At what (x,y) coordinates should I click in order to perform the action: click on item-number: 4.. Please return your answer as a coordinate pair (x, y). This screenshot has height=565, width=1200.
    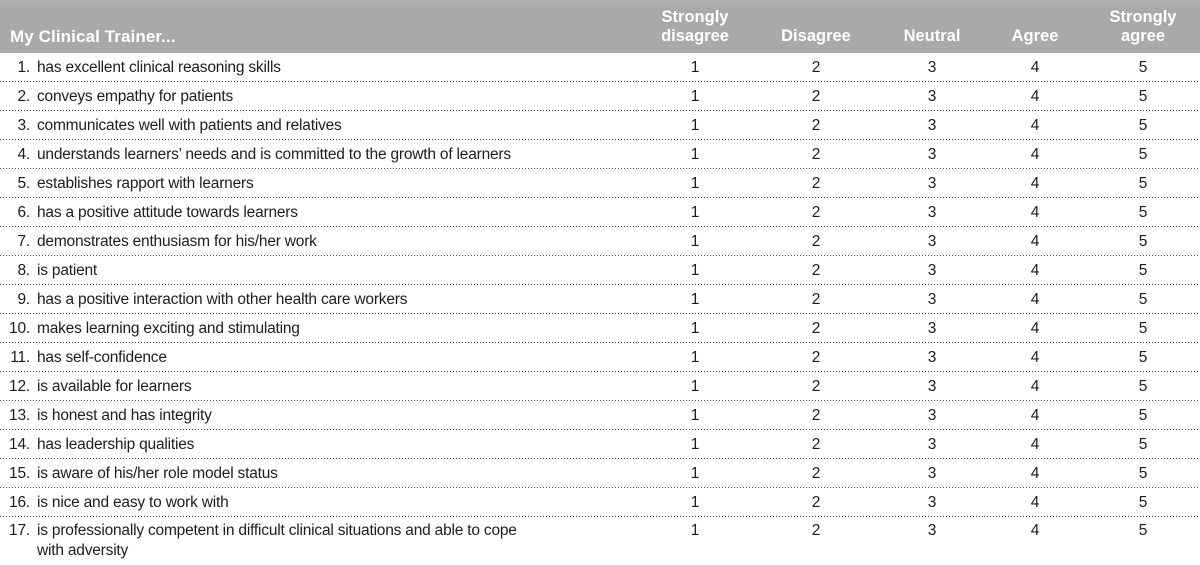
    Looking at the image, I should click on (15, 154).